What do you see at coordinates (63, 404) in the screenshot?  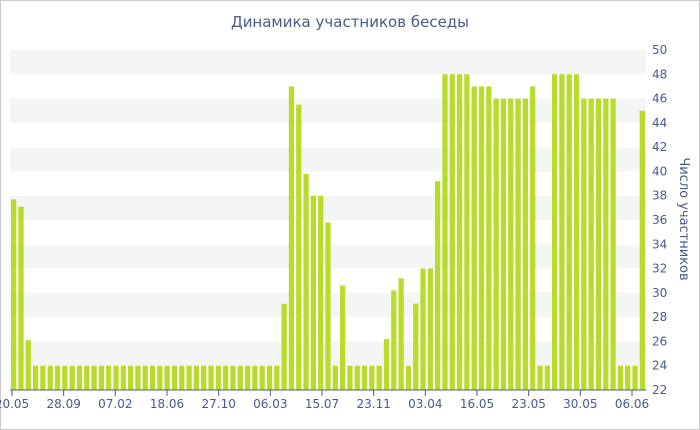 I see `x-tick-label: 28.09` at bounding box center [63, 404].